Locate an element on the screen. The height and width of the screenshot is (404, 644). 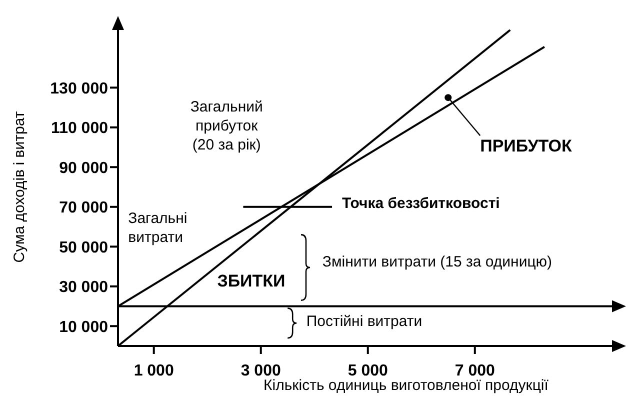
y-tick-label: 70 000 is located at coordinates (83, 208).